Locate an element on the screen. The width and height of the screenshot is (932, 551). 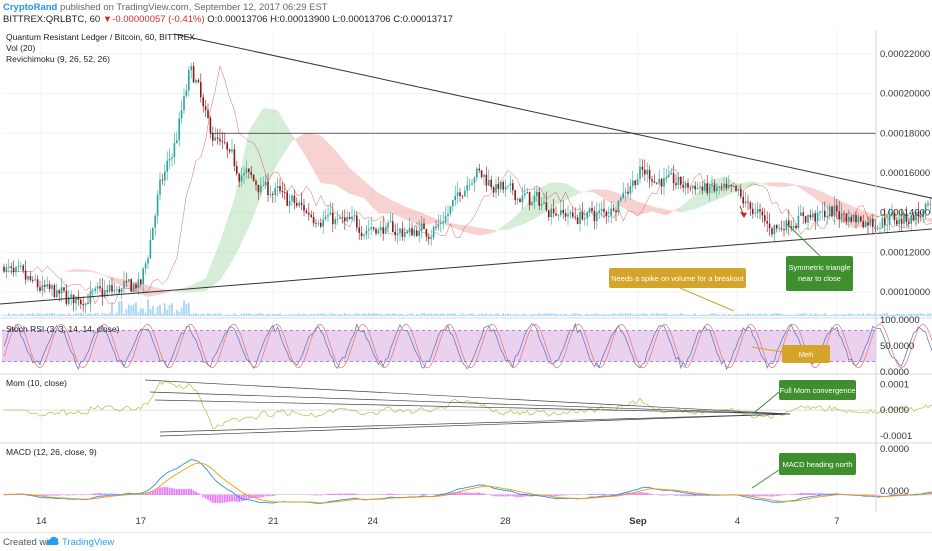
author-link: CryptoRand is located at coordinates (30, 7).